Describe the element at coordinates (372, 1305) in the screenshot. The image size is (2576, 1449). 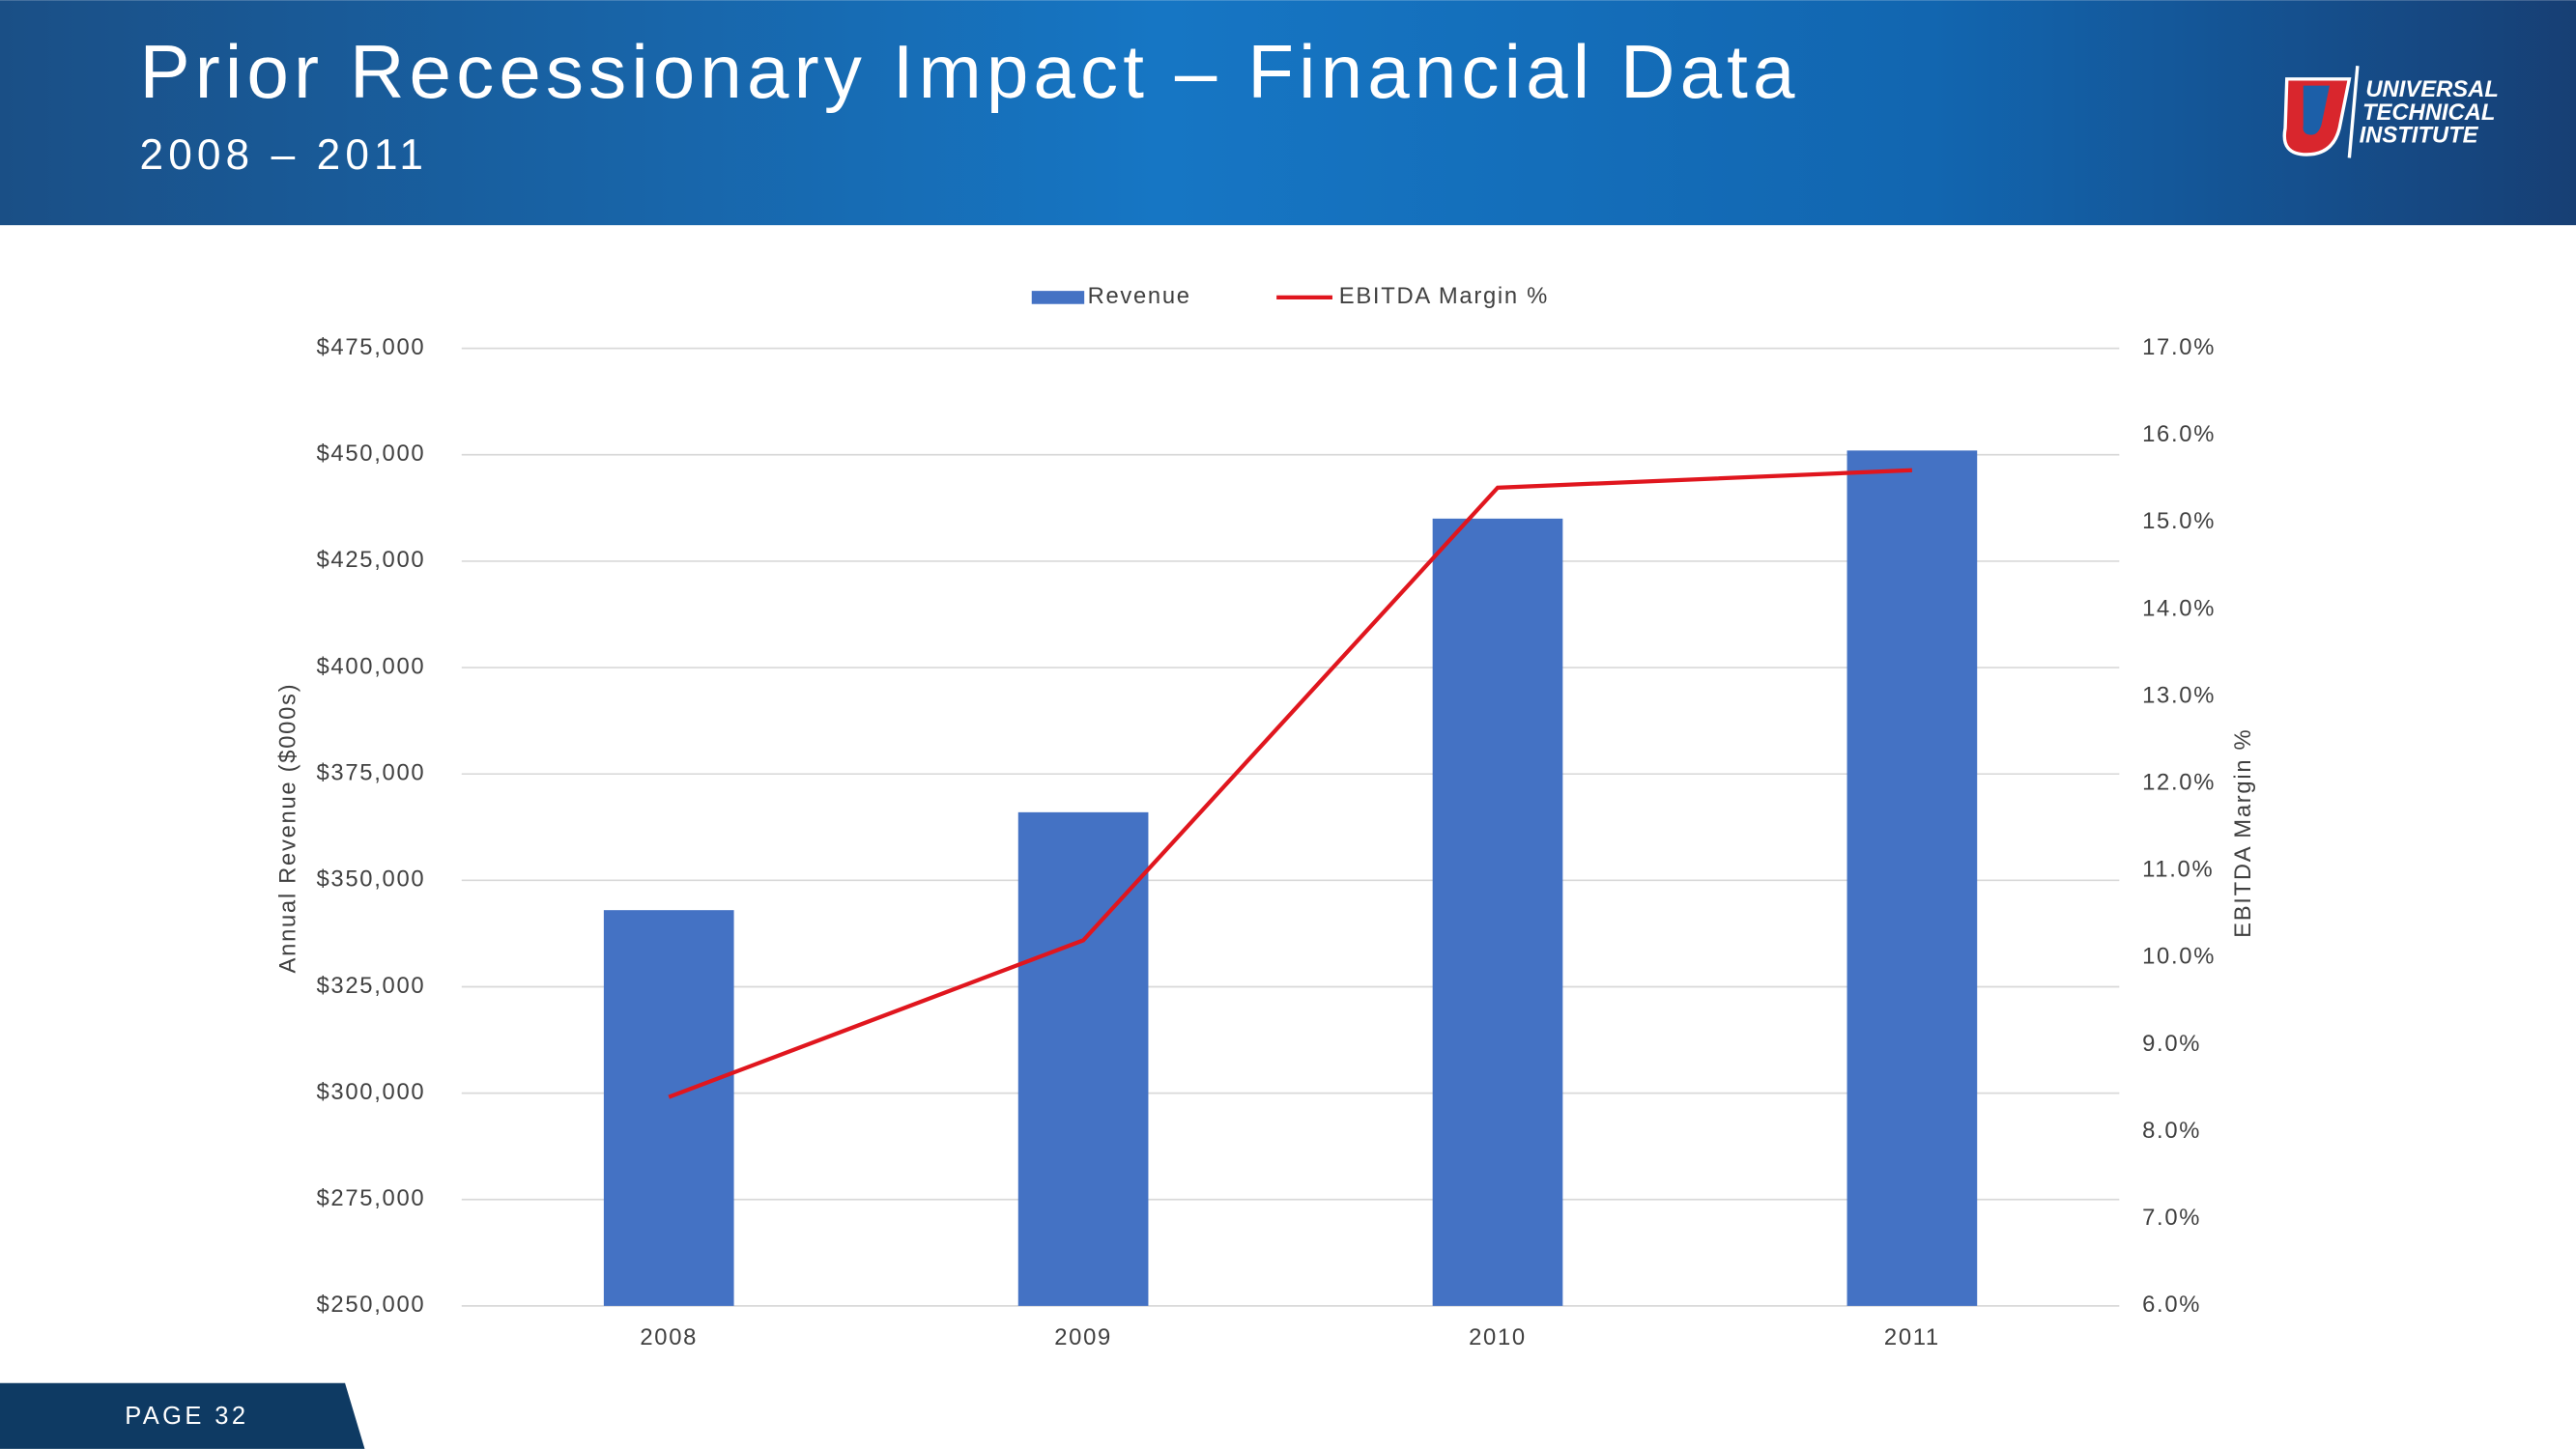
I see `y-tick-label: $250,000` at that location.